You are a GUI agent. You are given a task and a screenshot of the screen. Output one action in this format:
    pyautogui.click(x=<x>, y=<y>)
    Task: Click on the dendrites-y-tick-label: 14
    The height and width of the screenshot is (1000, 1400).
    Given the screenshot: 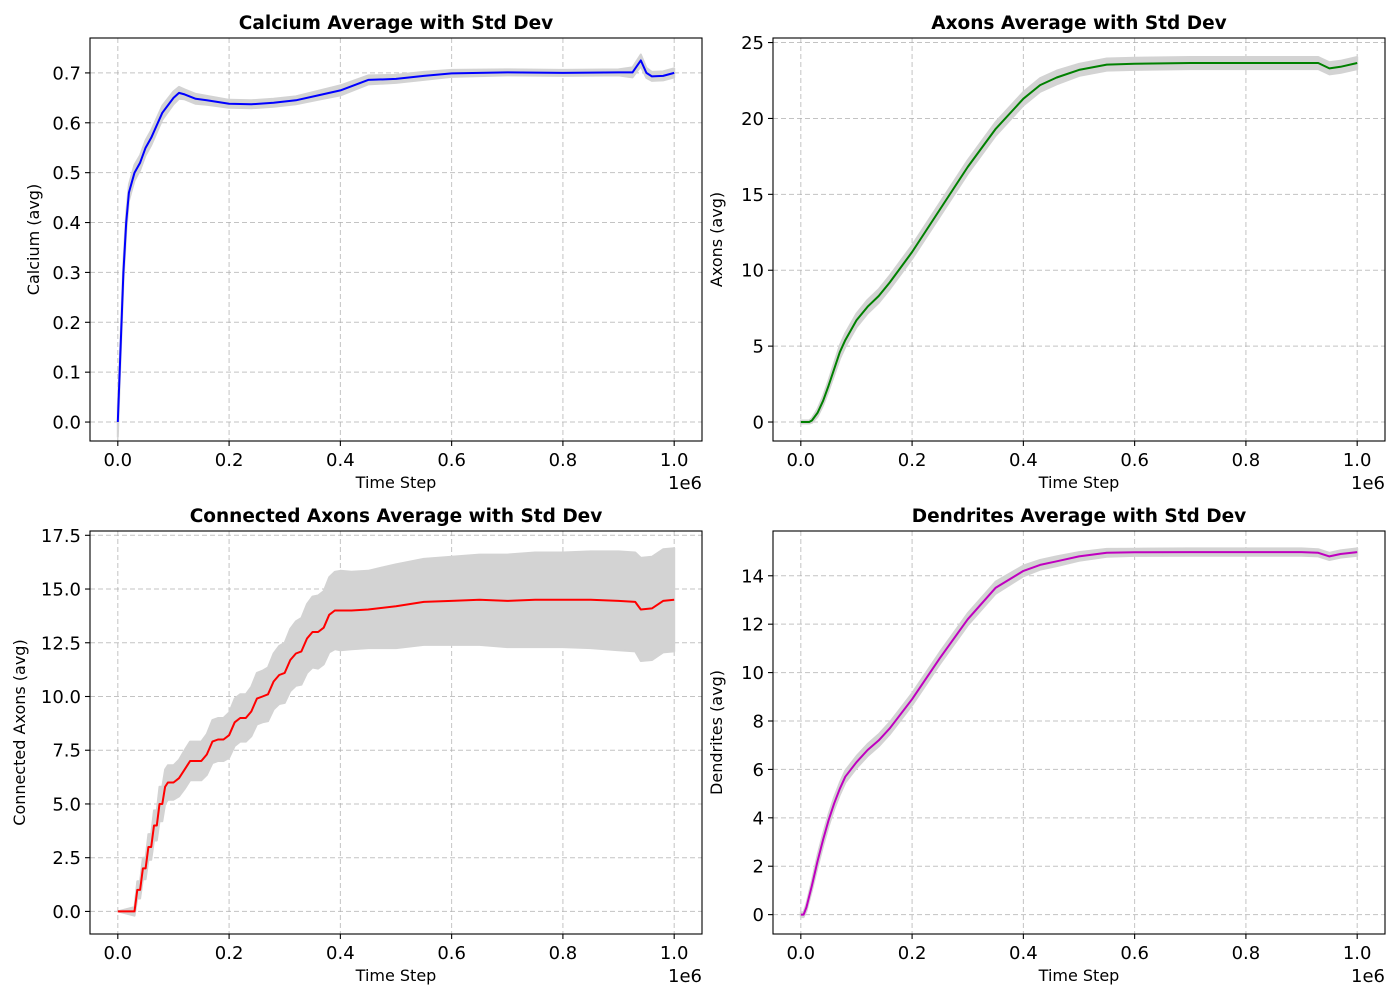 What is the action you would take?
    pyautogui.click(x=752, y=576)
    